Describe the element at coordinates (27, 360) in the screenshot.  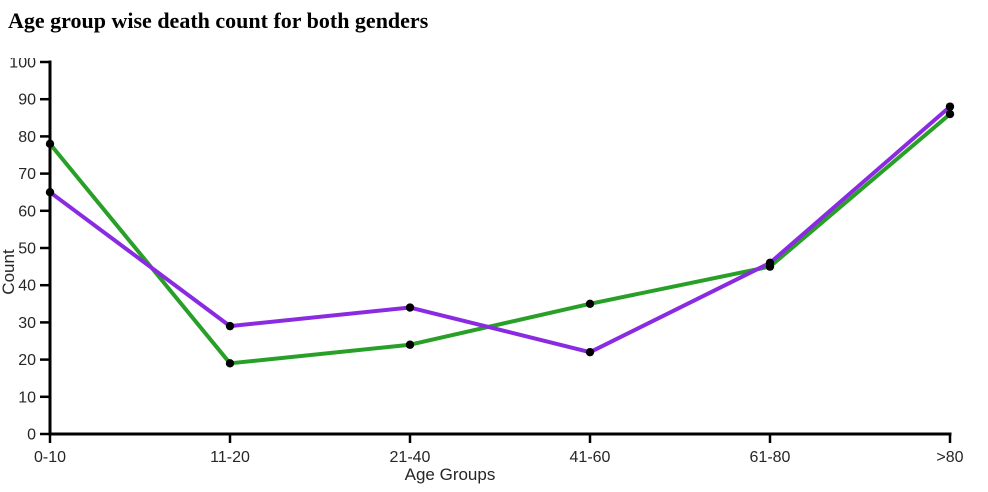
I see `y-axis-tick-label: 20` at that location.